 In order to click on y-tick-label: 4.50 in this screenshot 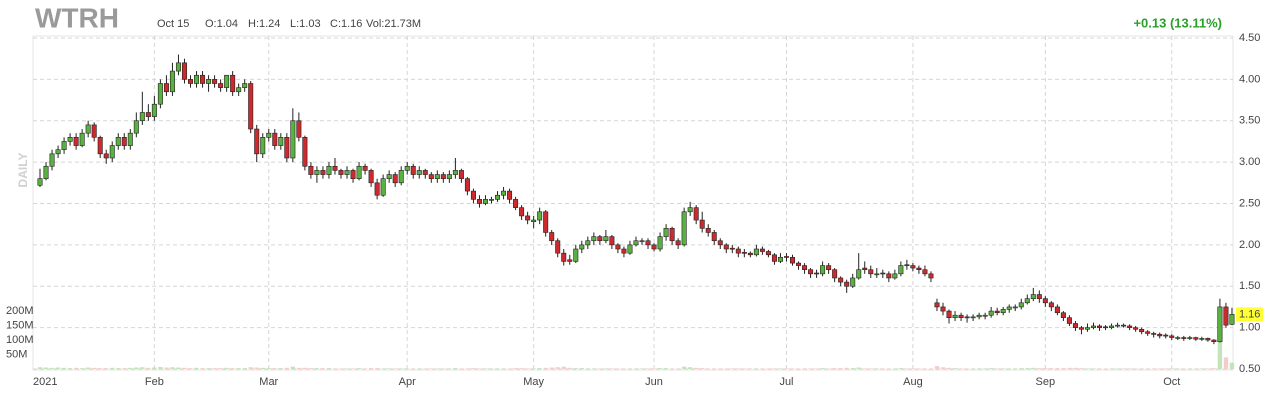, I will do `click(1249, 38)`.